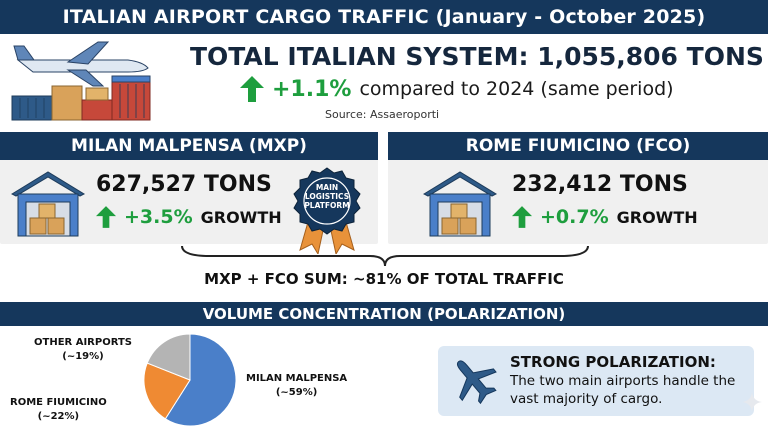 Image resolution: width=768 pixels, height=432 pixels. I want to click on pie-slice-fco, so click(167, 391).